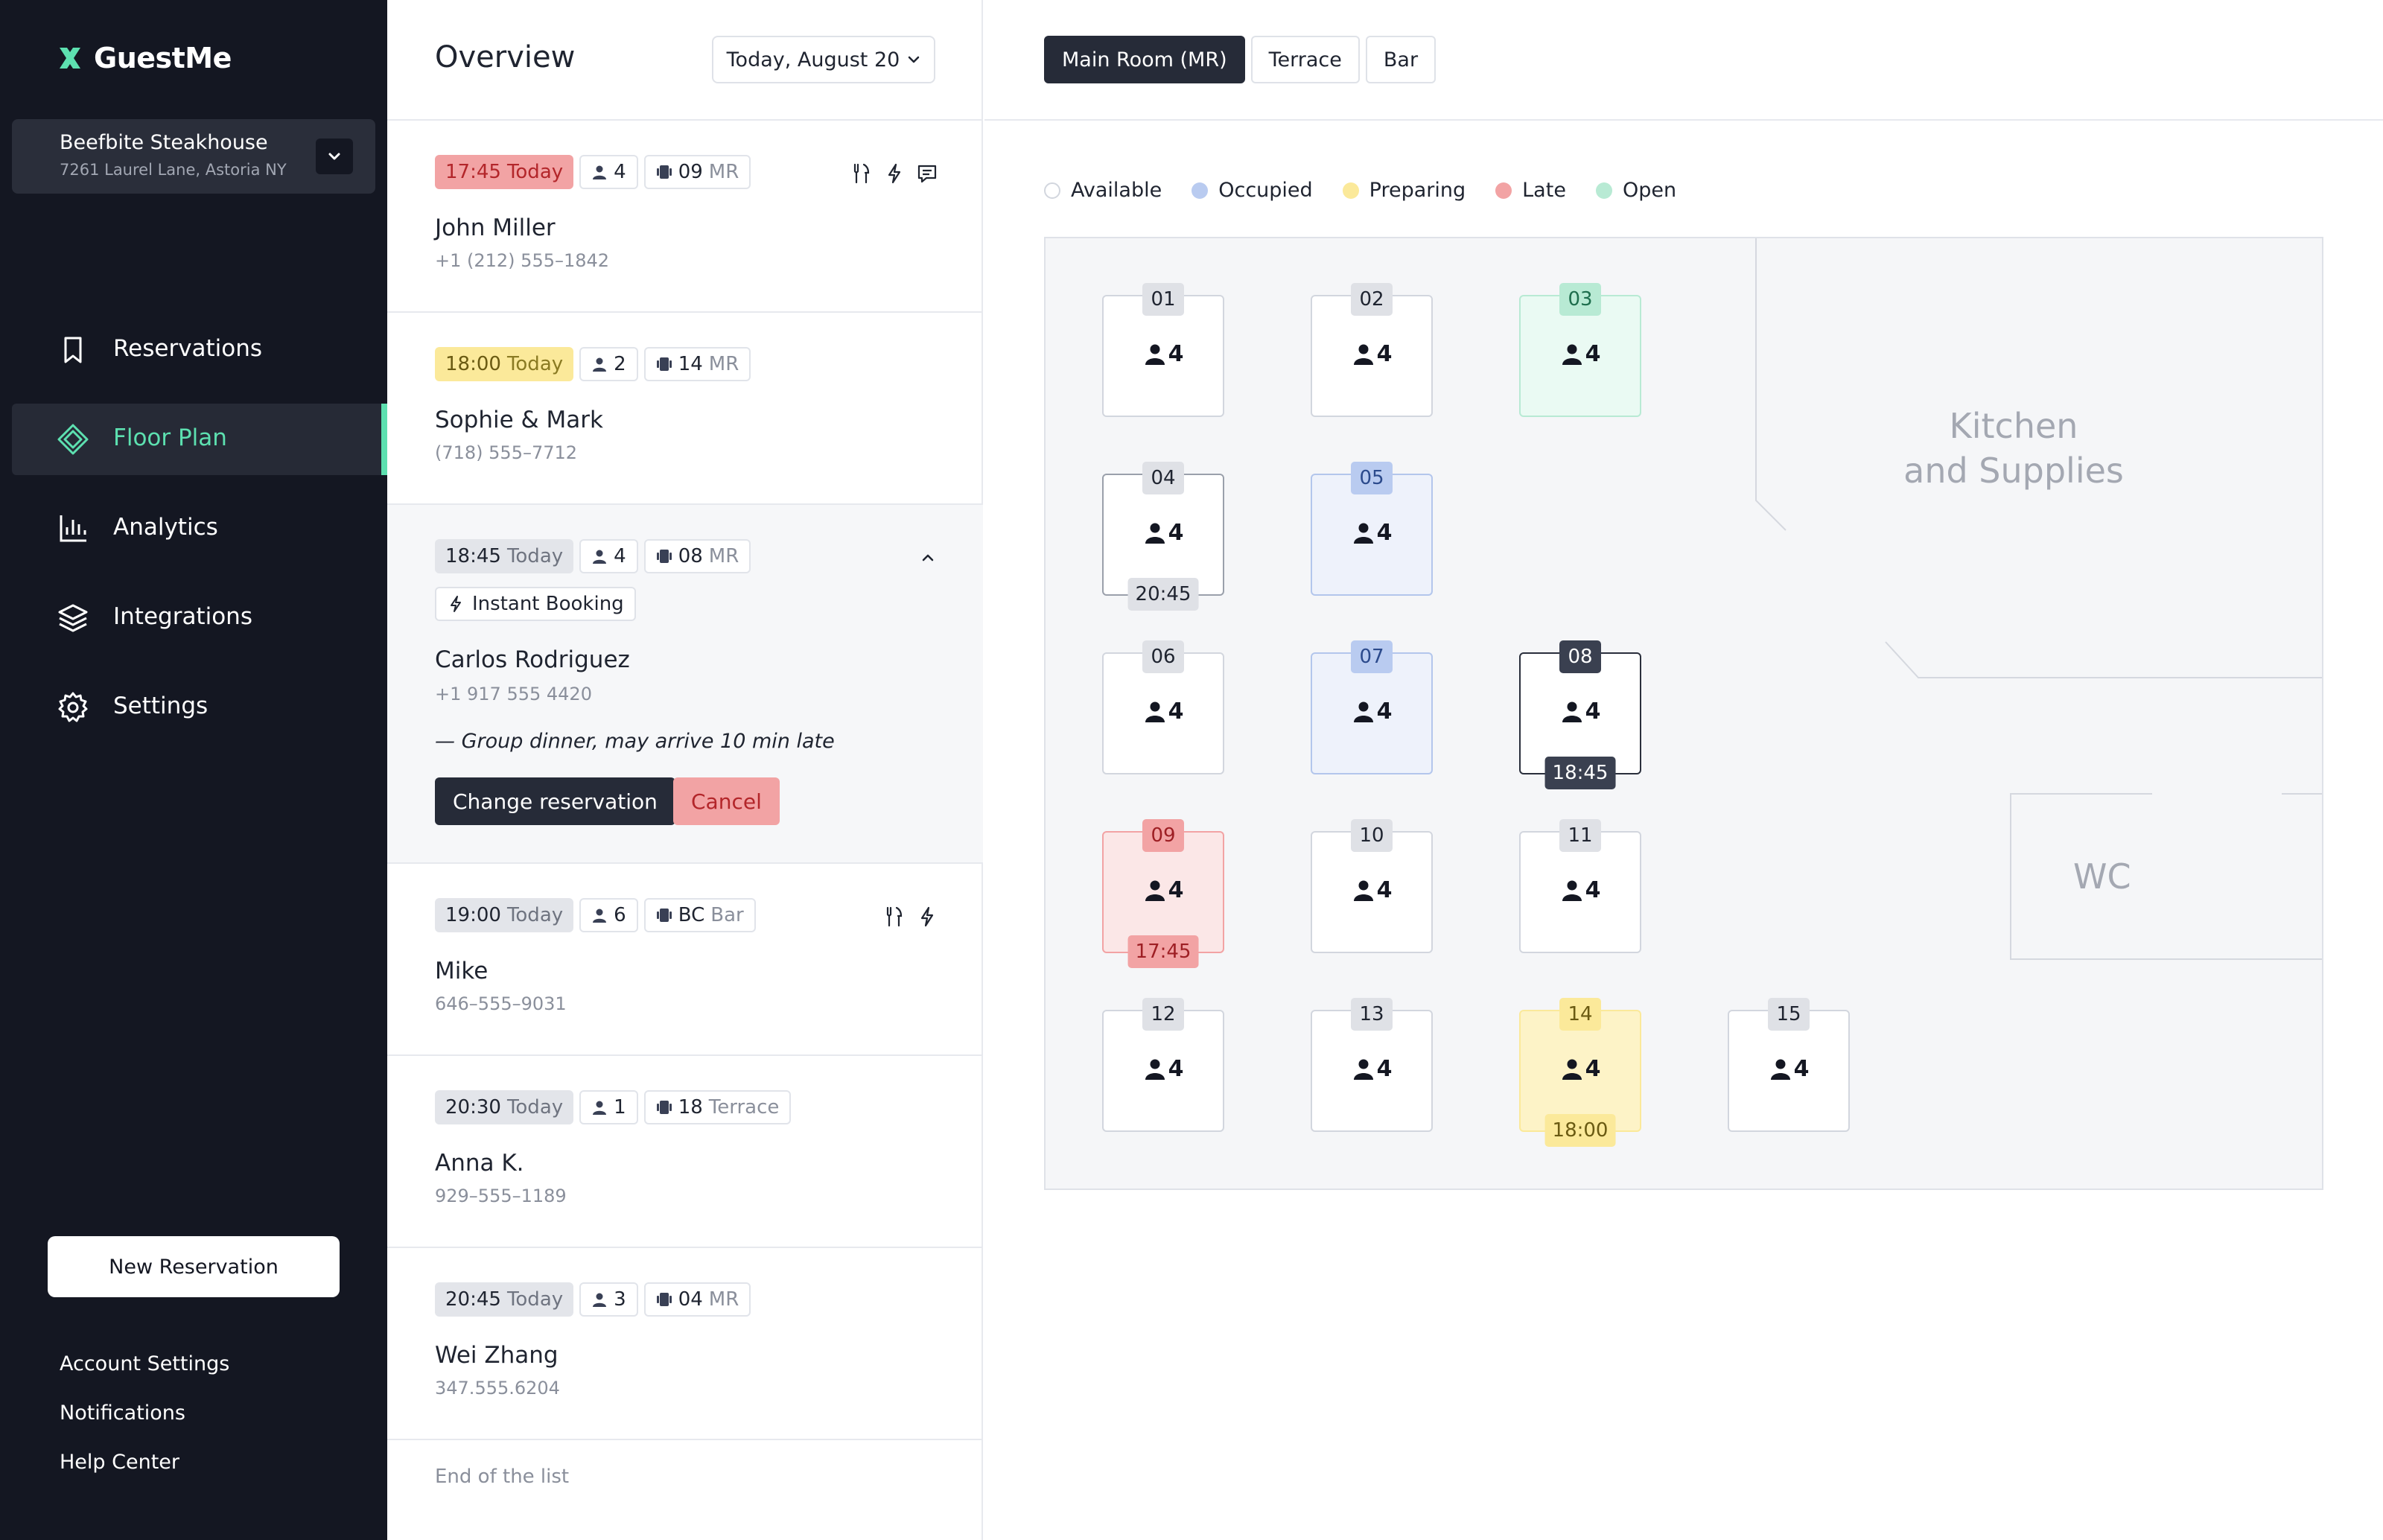  I want to click on reservation-chips: 20:30 Today 1 18 Terrace, so click(613, 1107).